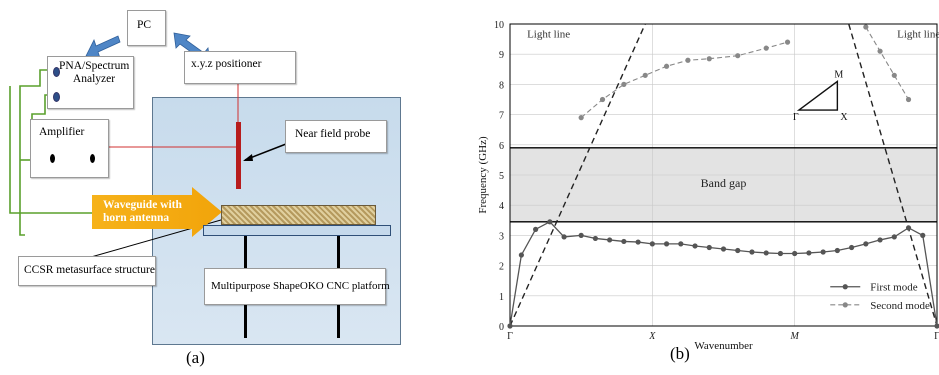  Describe the element at coordinates (680, 353) in the screenshot. I see `caption-b: (b)` at that location.